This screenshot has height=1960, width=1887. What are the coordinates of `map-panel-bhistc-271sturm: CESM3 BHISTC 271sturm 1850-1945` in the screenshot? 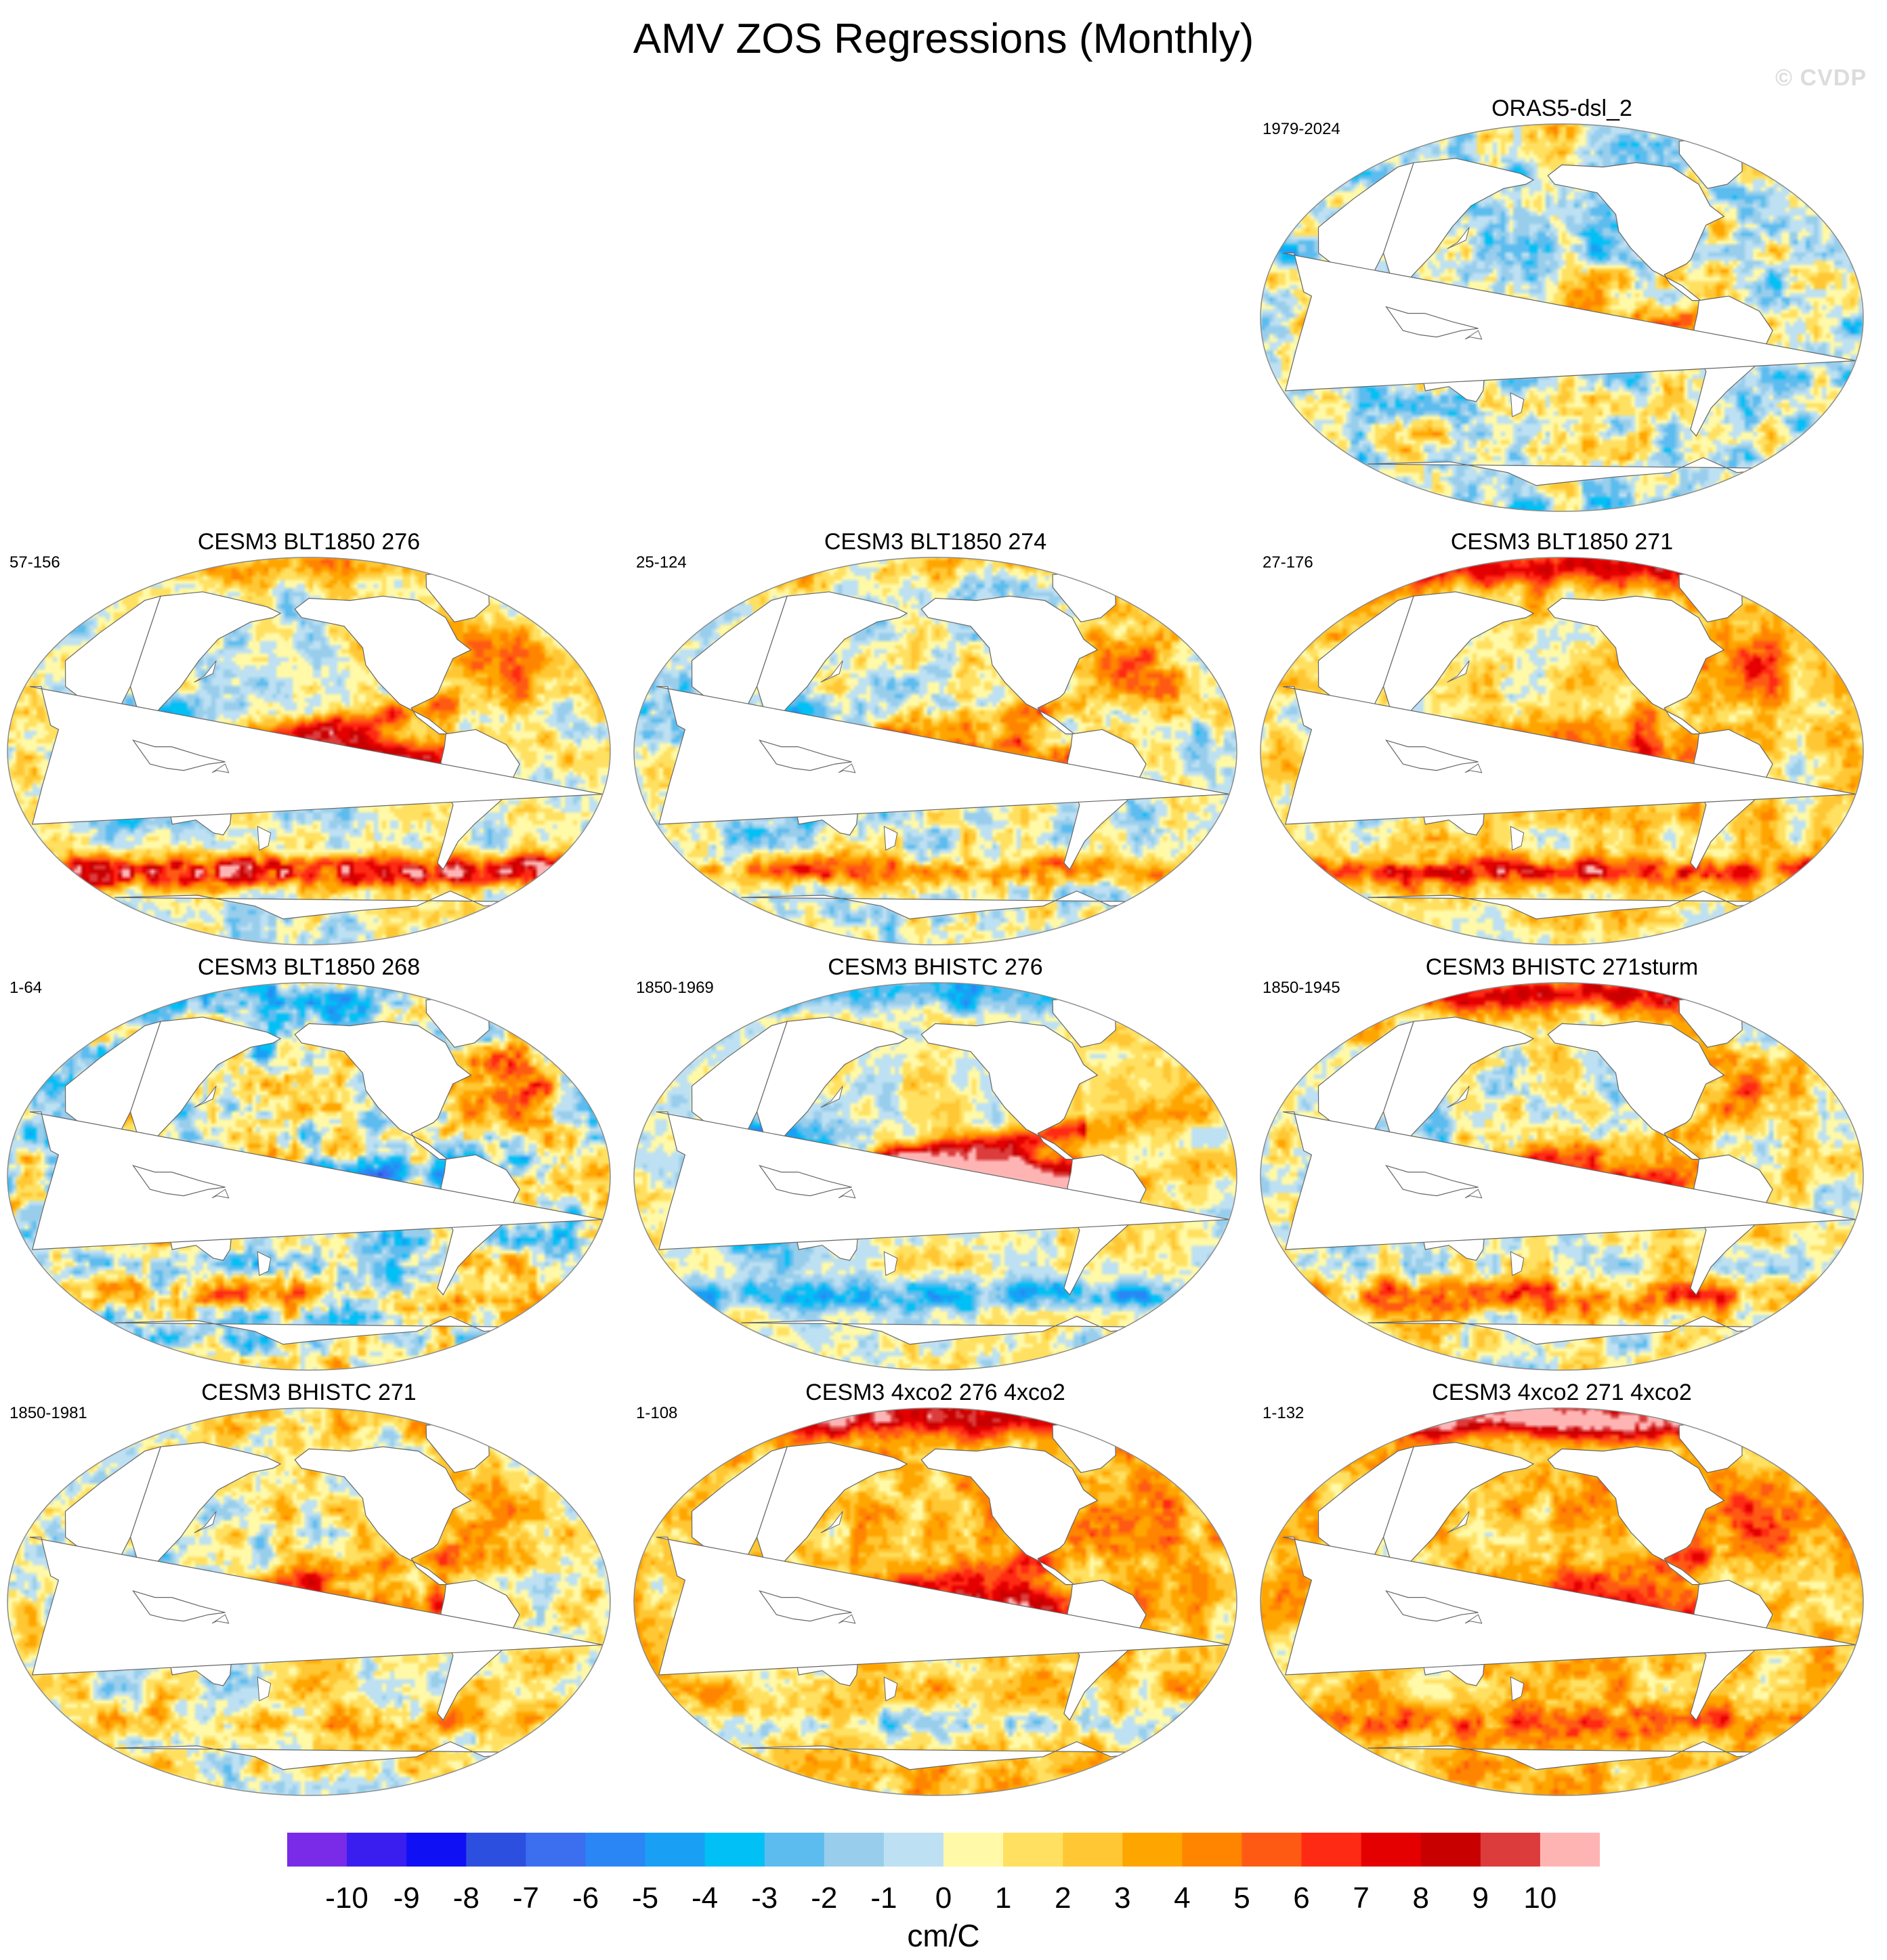 It's located at (1562, 1163).